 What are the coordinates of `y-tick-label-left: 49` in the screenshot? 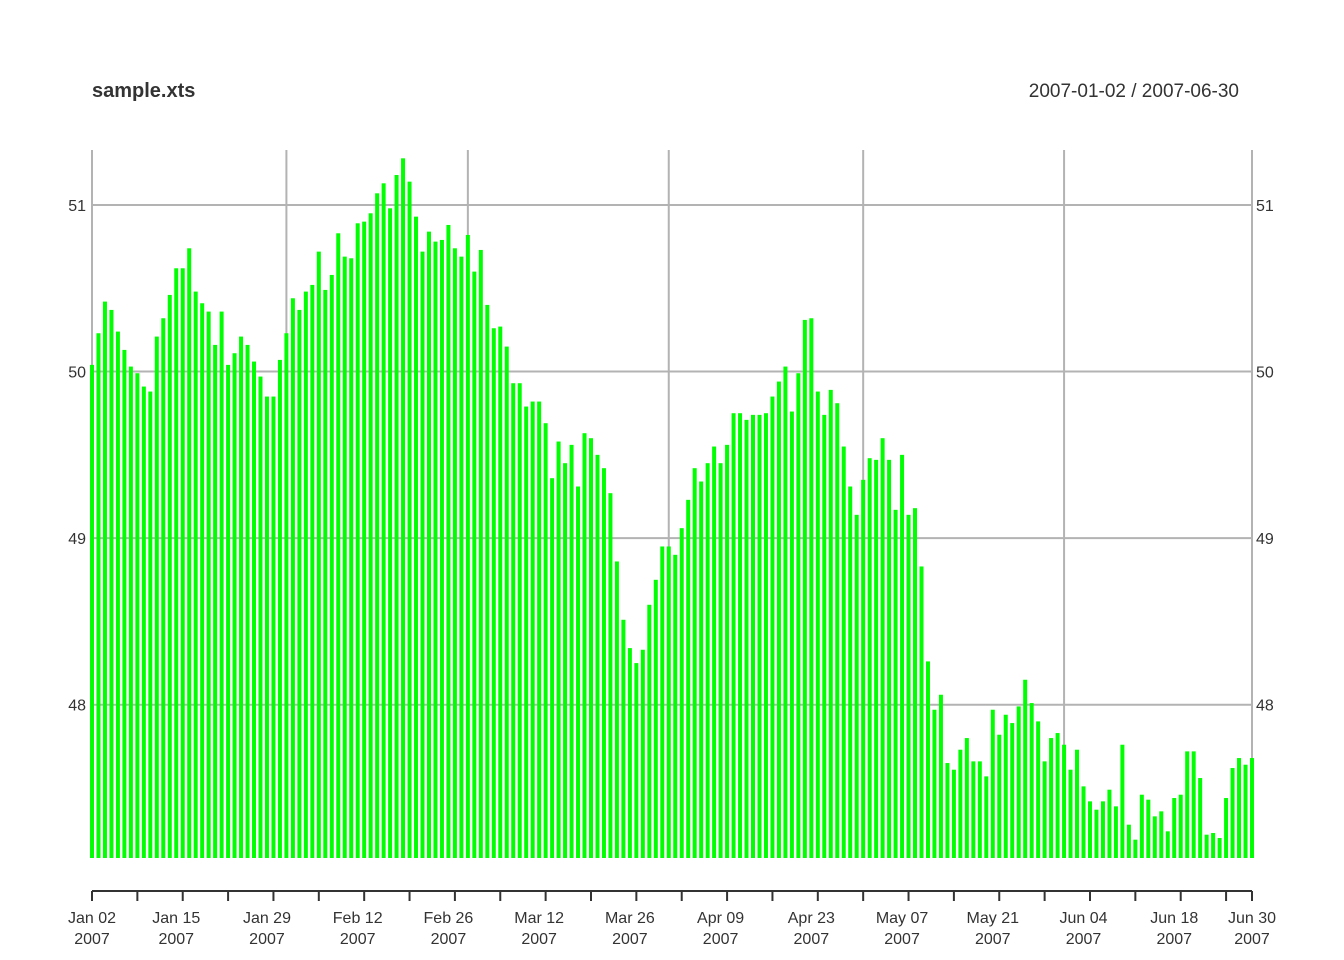 It's located at (77, 539).